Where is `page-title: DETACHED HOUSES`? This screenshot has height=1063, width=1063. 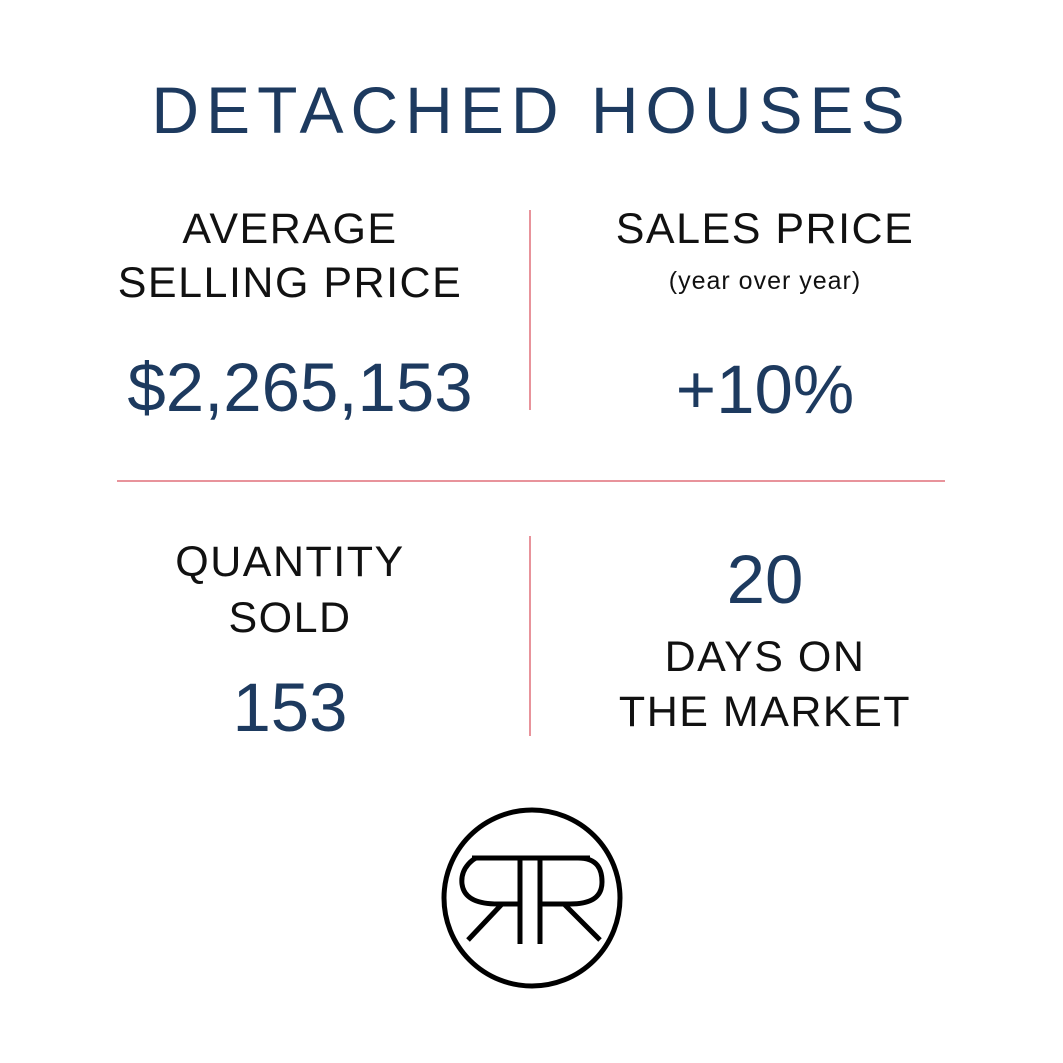
page-title: DETACHED HOUSES is located at coordinates (531, 110).